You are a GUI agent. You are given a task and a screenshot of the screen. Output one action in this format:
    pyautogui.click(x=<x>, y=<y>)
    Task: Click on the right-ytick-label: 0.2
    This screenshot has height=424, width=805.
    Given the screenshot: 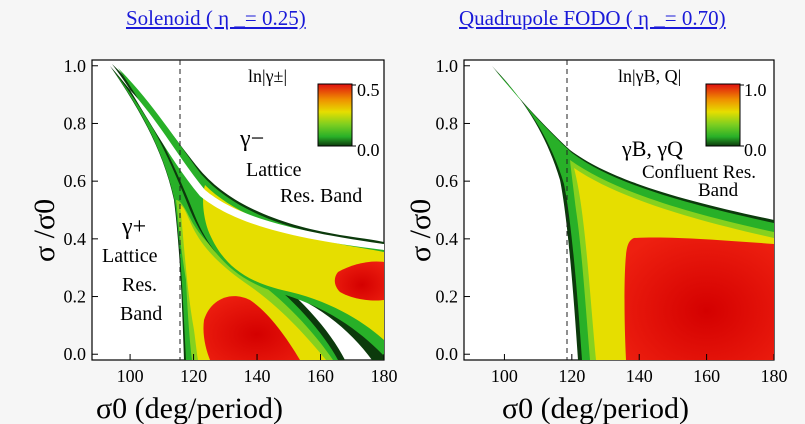 What is the action you would take?
    pyautogui.click(x=447, y=297)
    